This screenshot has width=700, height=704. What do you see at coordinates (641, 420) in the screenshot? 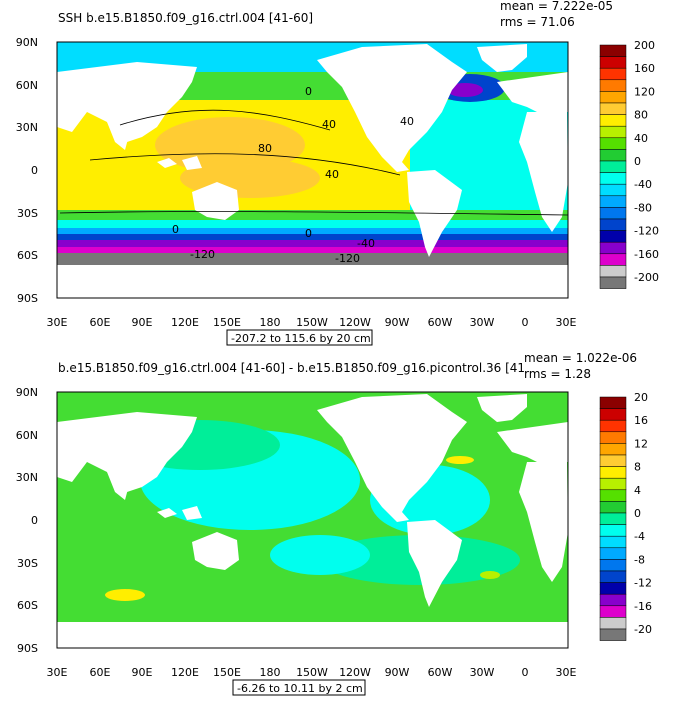
I see `colorbar-label: 16` at bounding box center [641, 420].